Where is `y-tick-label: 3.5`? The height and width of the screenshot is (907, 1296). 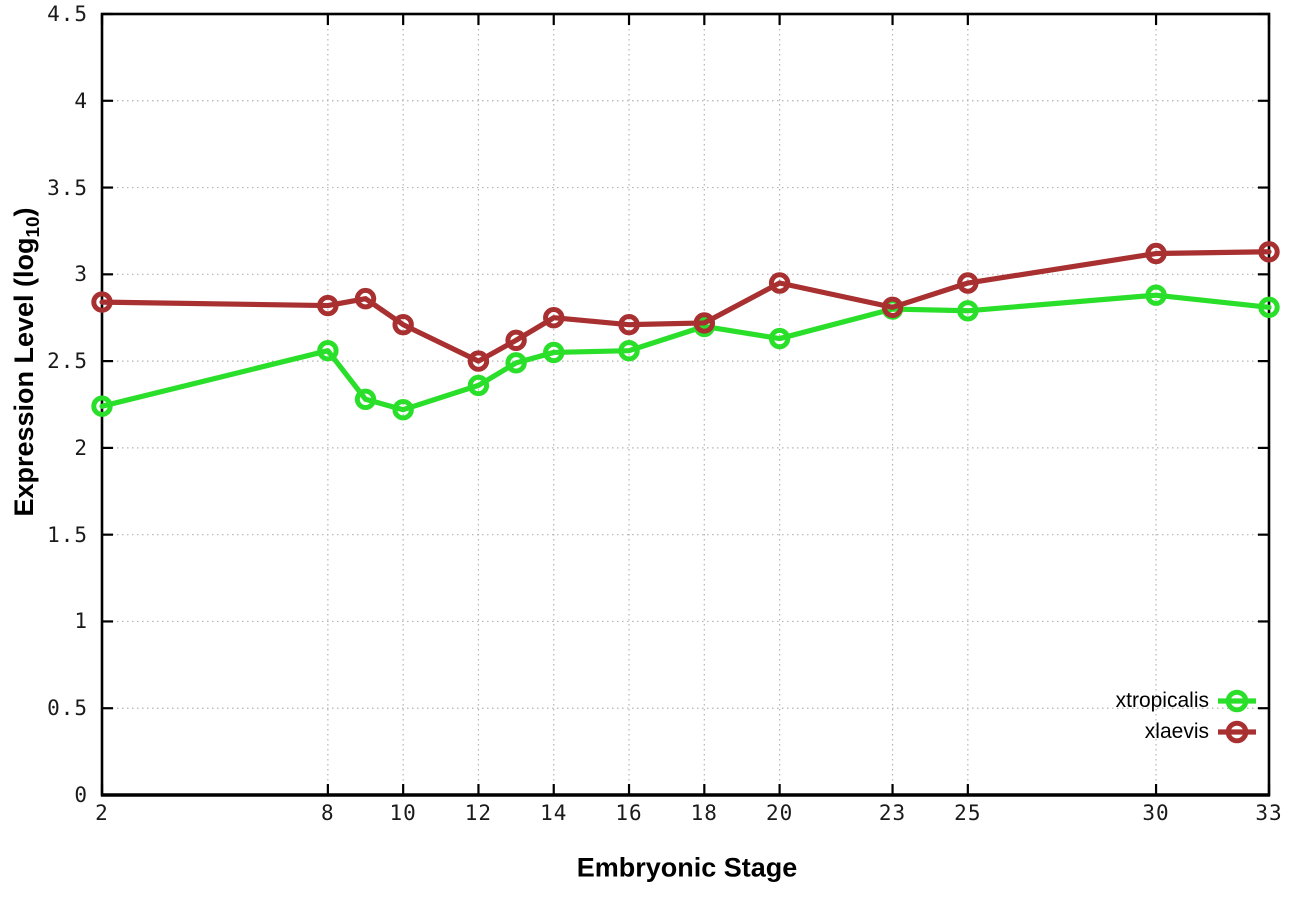 y-tick-label: 3.5 is located at coordinates (67, 187).